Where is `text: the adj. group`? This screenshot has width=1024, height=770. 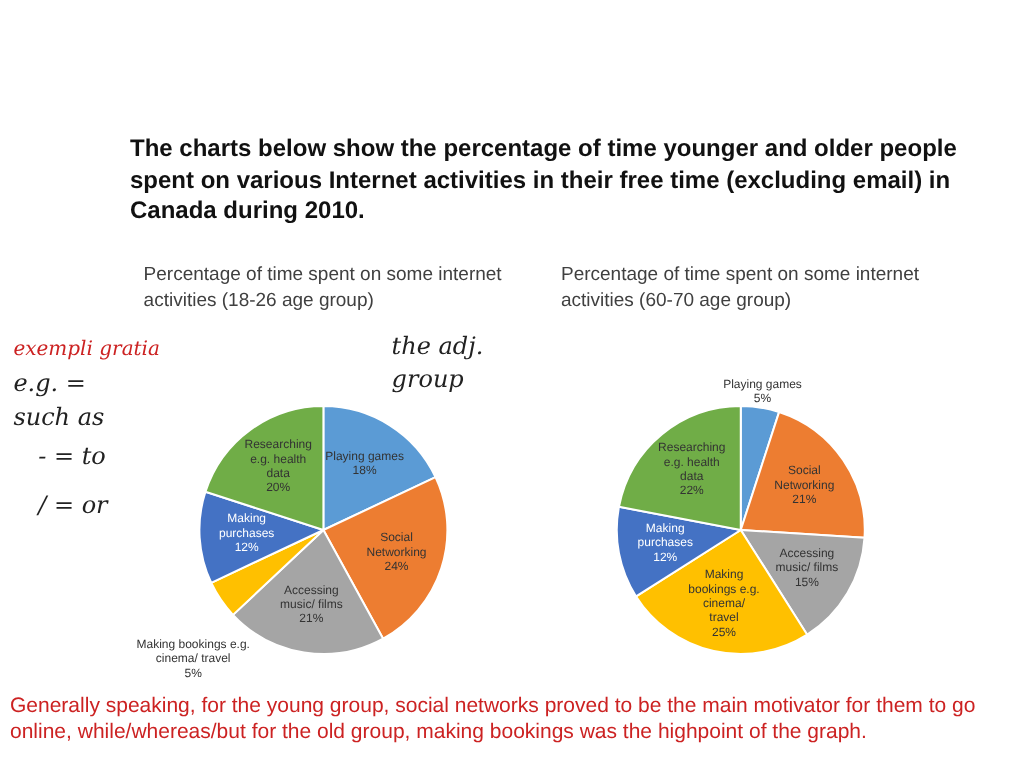 text: the adj. group is located at coordinates (437, 362).